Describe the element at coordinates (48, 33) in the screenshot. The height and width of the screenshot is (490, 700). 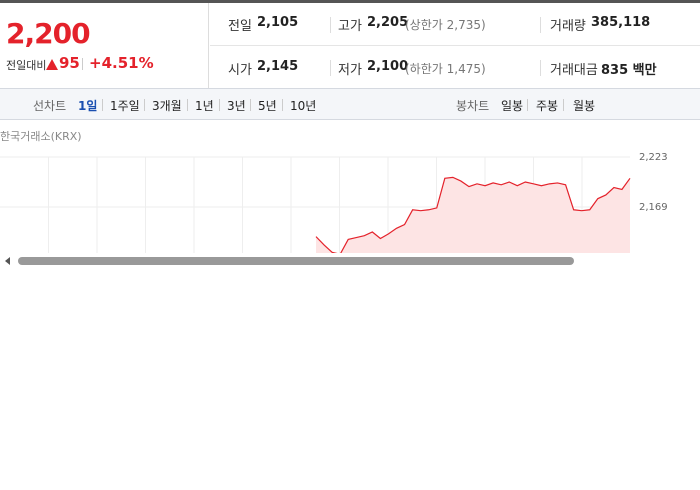
I see `price: 2,200` at that location.